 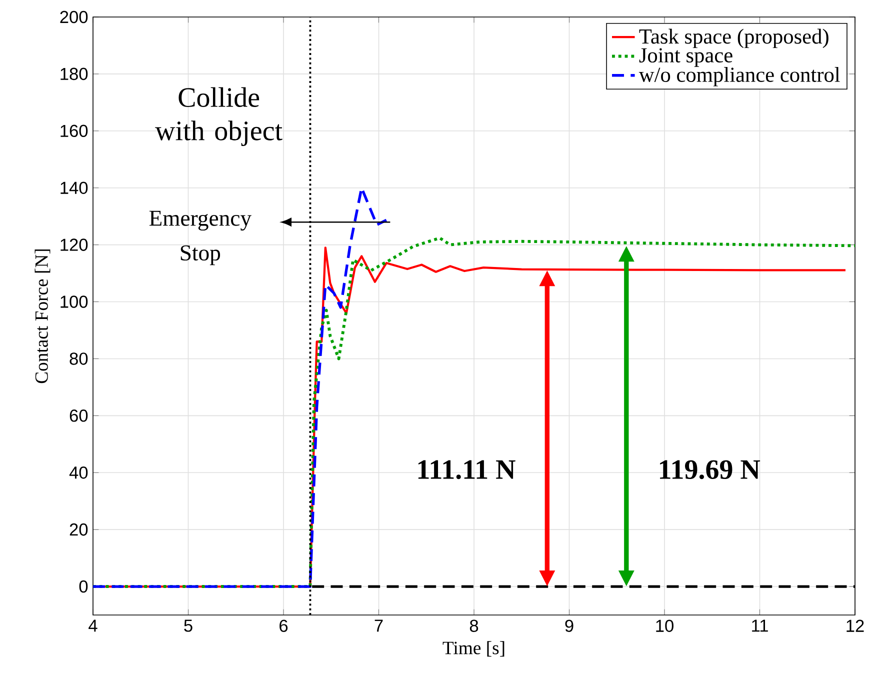 I want to click on x-tick-label: 9, so click(x=569, y=626).